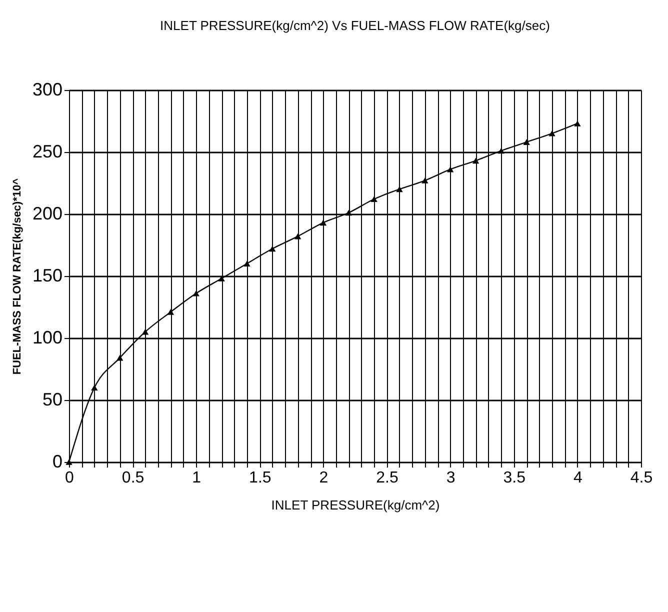 Image resolution: width=668 pixels, height=612 pixels. Describe the element at coordinates (355, 25) in the screenshot. I see `chart-title: INLET PRESSURE(kg/cm^2) Vs FUEL-MASS FLOW RATE(kg/sec)` at that location.